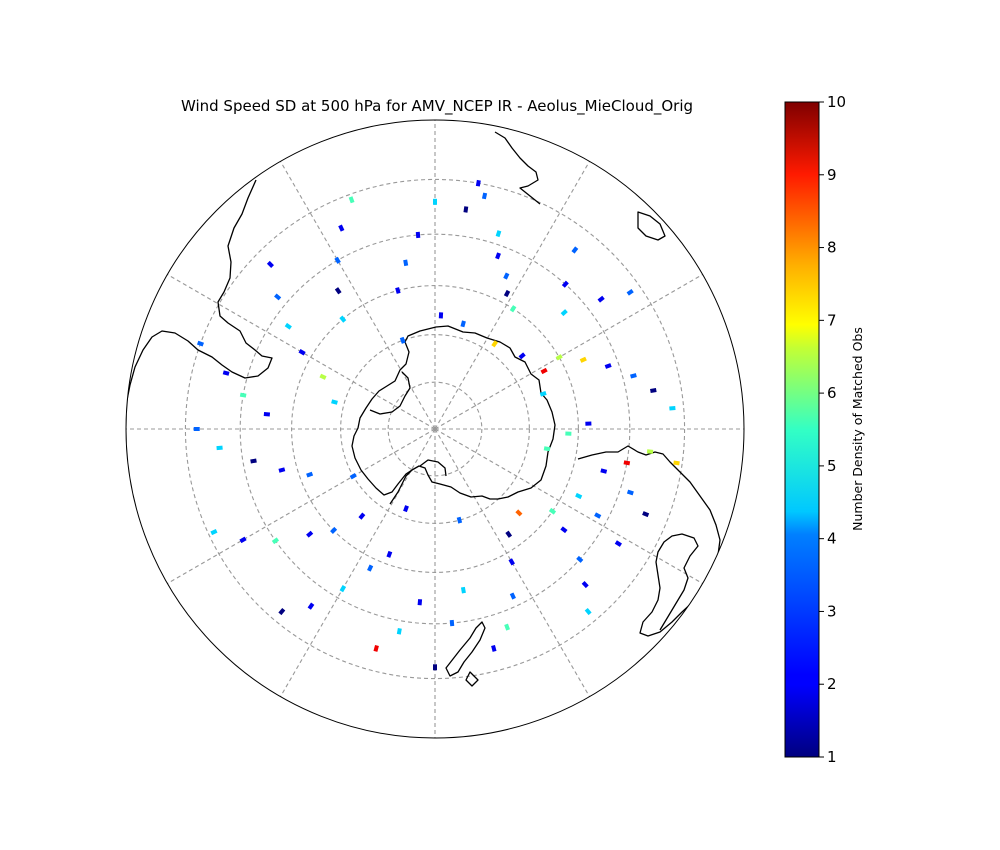 This screenshot has width=1000, height=850. Describe the element at coordinates (465, 649) in the screenshot. I see `new-zealand-coastline` at that location.